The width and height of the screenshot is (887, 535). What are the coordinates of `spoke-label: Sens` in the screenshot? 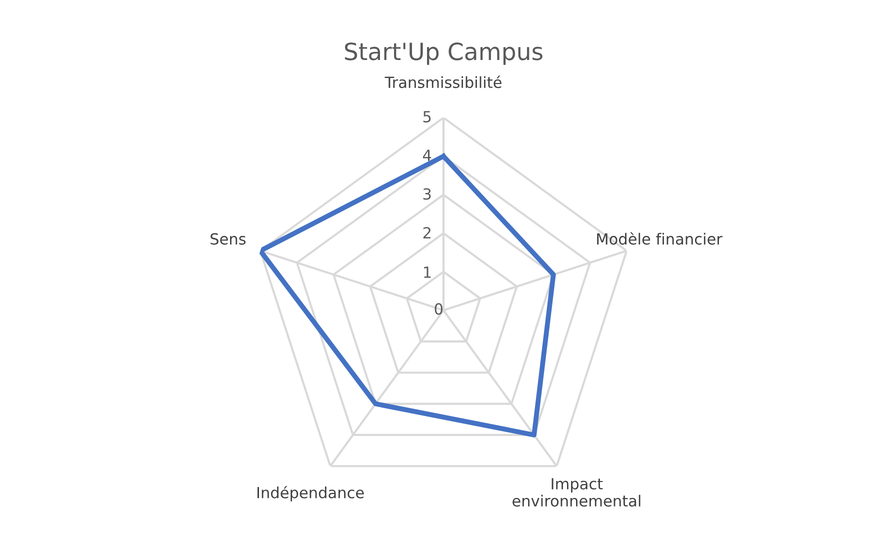 It's located at (228, 239).